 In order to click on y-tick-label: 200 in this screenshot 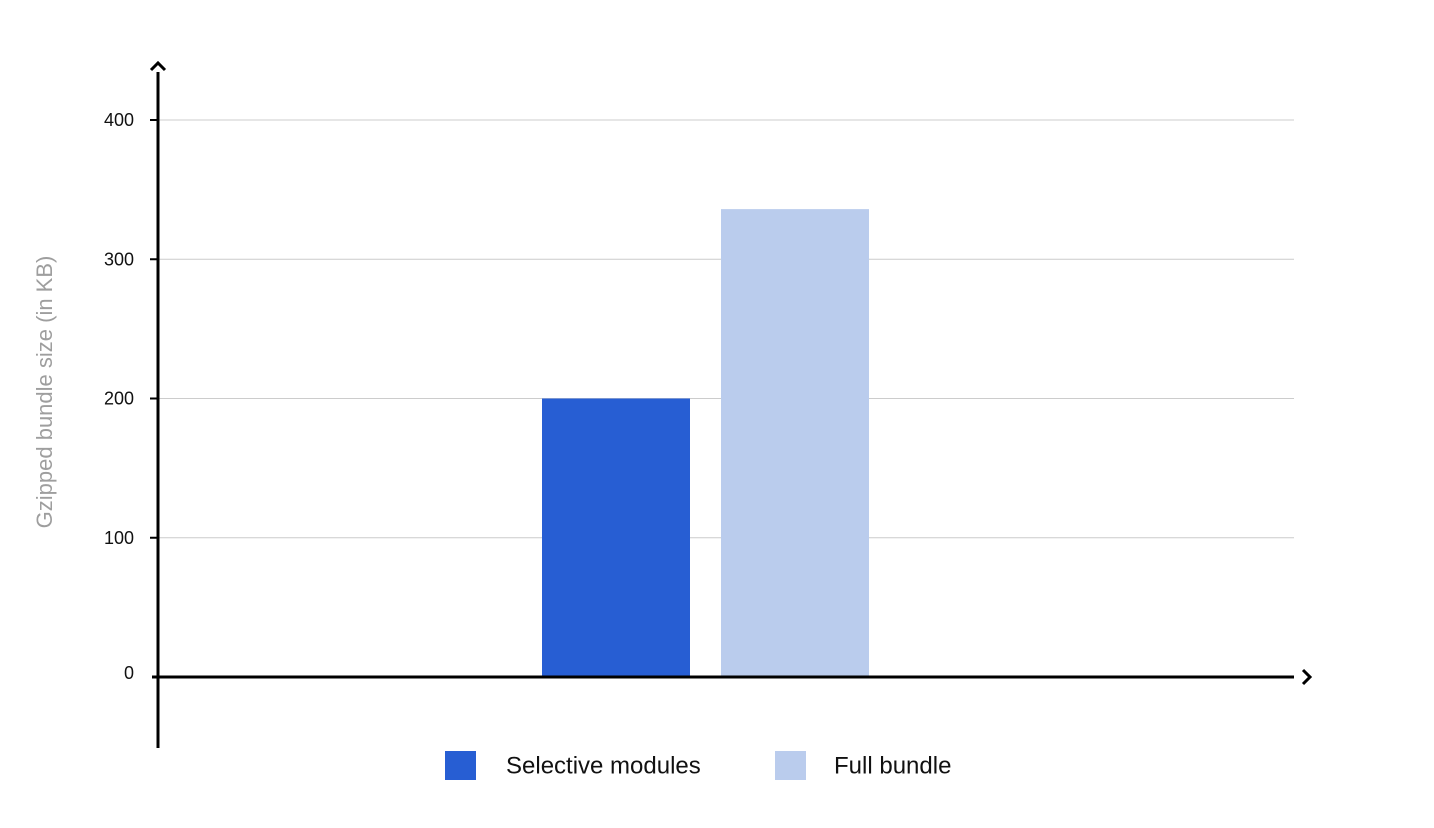, I will do `click(119, 399)`.